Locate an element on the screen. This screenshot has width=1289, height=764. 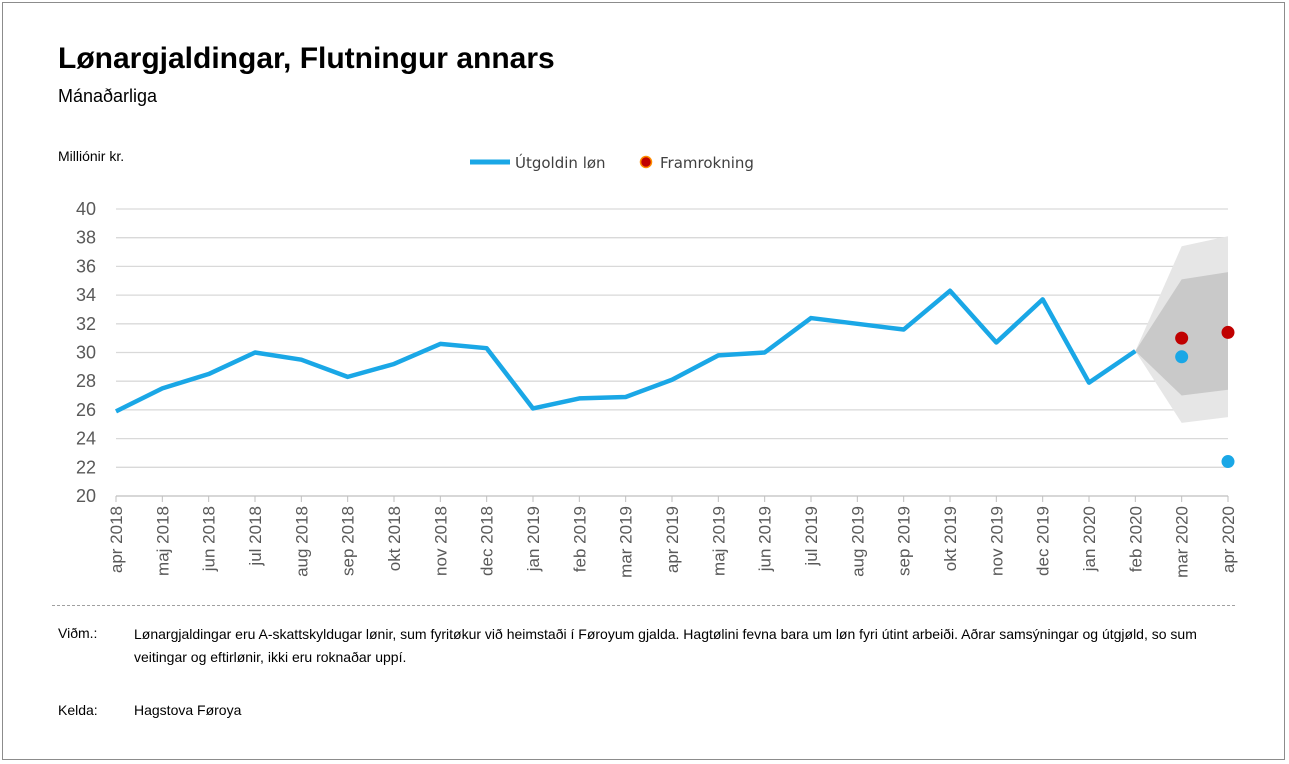
x-tick-label: dec 2019 is located at coordinates (1043, 541).